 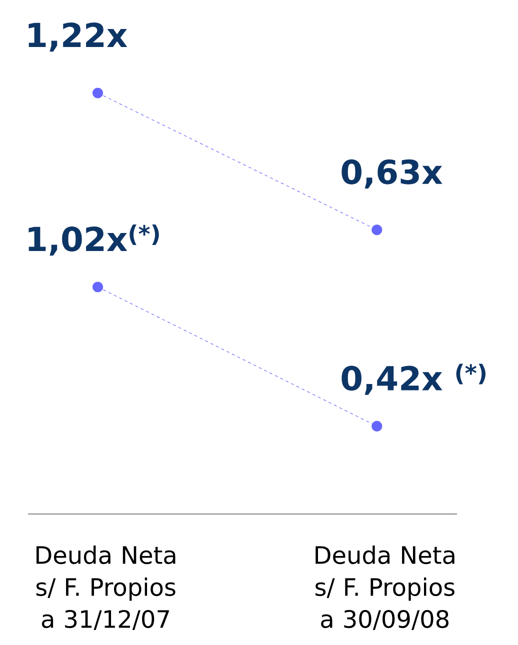 I want to click on data-label: 0,42x $^{(*)}$, so click(x=414, y=379).